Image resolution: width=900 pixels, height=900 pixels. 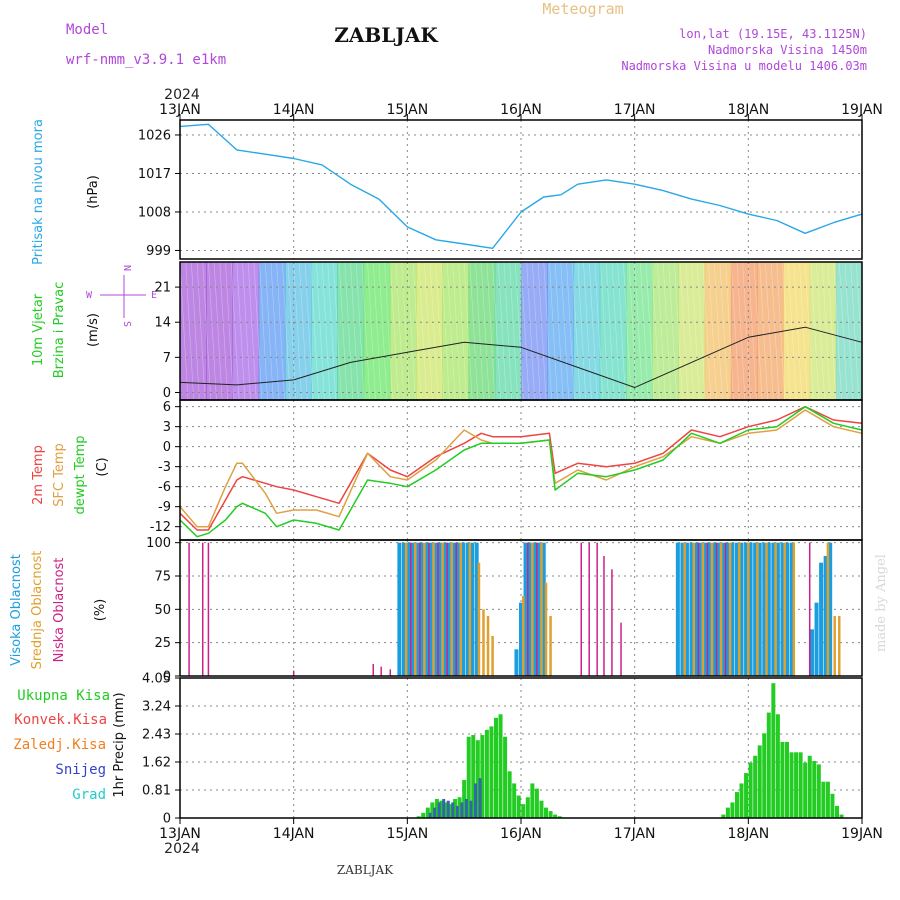 I want to click on panel-frame-clouds, so click(x=521, y=608).